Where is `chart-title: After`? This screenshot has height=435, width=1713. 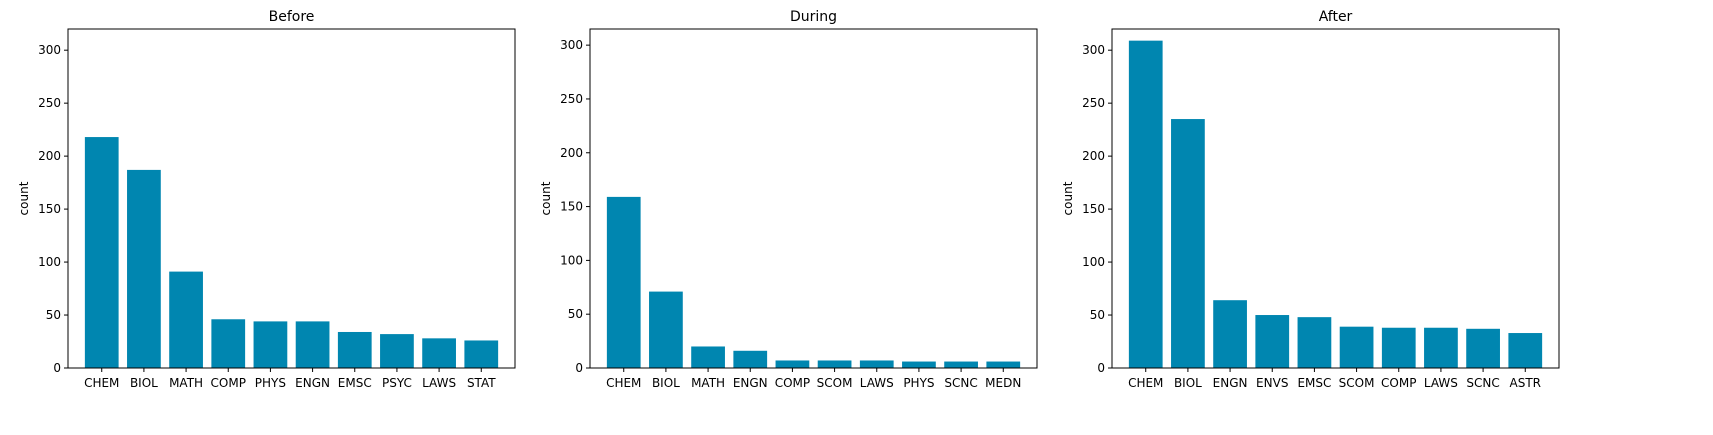 chart-title: After is located at coordinates (1336, 17).